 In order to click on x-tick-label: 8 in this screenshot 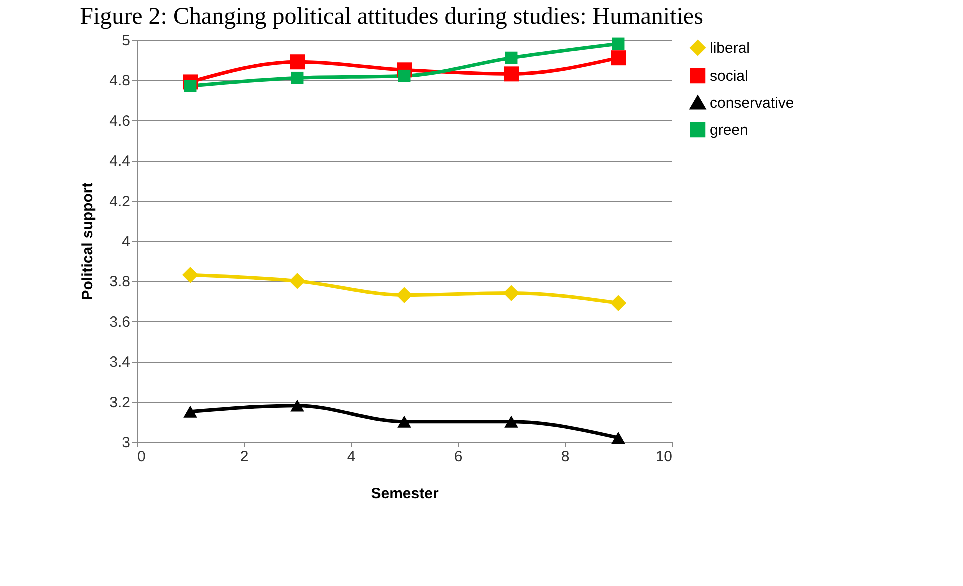, I will do `click(565, 457)`.